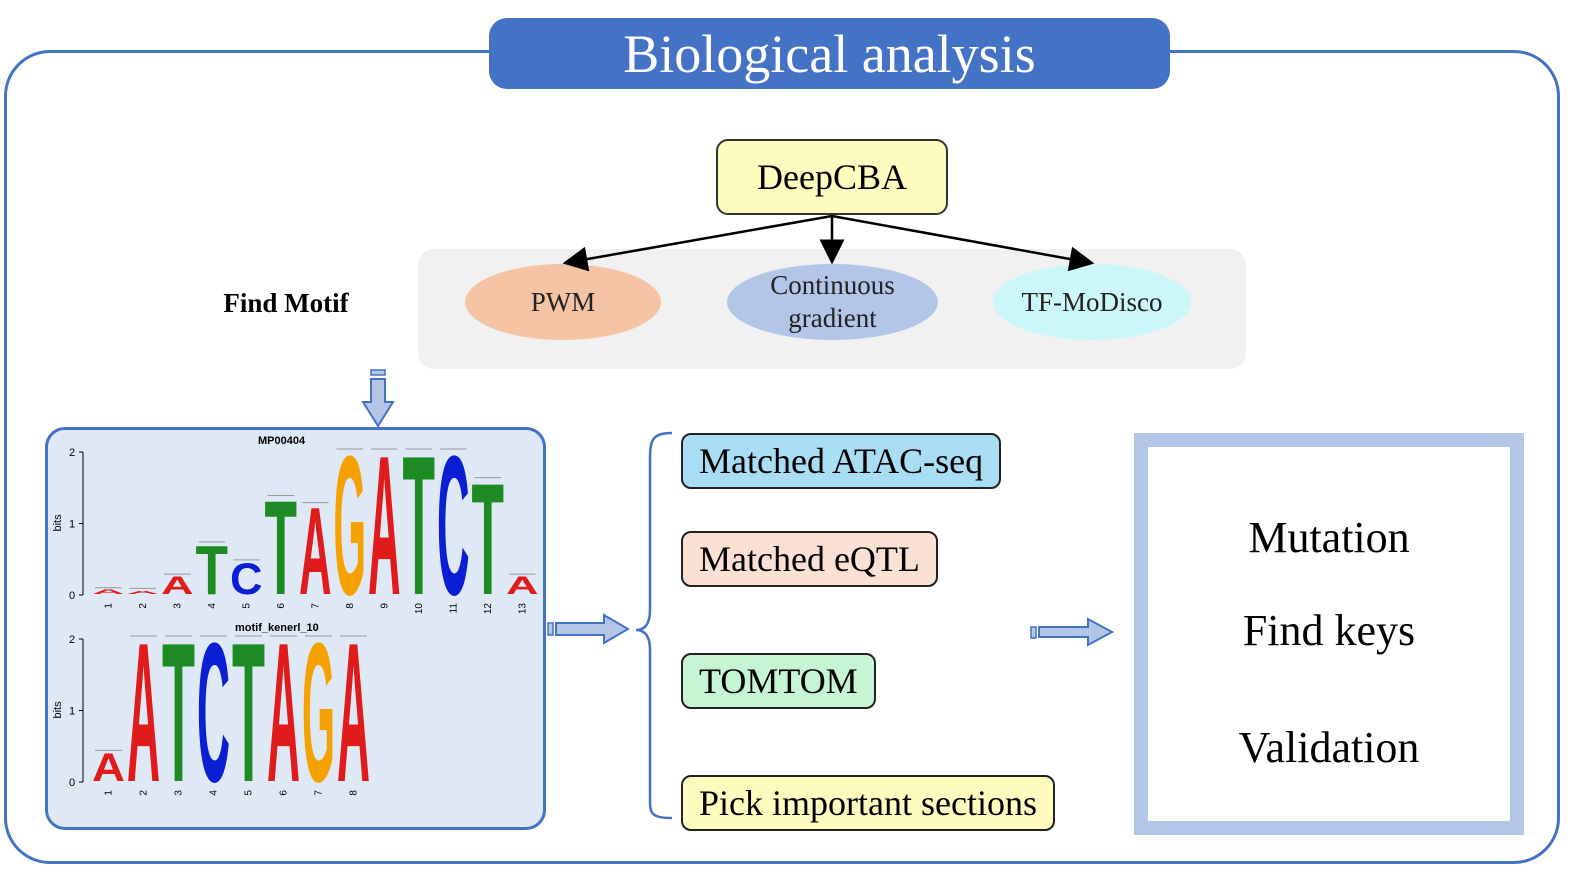 This screenshot has width=1581, height=876. Describe the element at coordinates (832, 318) in the screenshot. I see `method-cg-line2: gradient` at that location.